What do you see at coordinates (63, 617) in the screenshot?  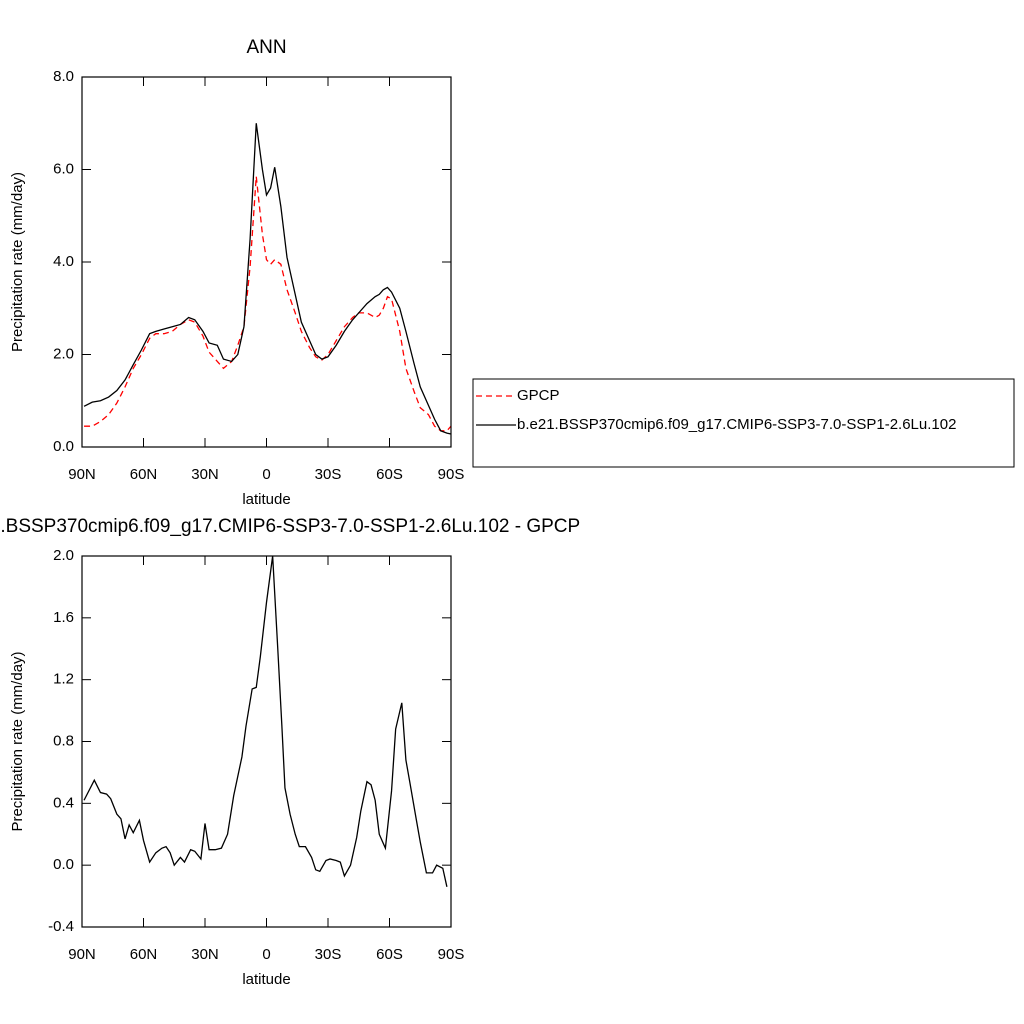 I see `y-tick-label: 1.6` at bounding box center [63, 617].